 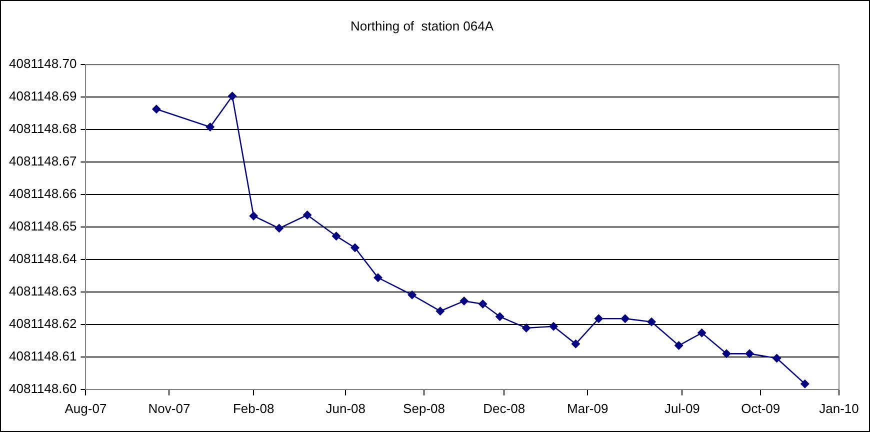 I want to click on x-tick-label: Nov-07, so click(x=169, y=408).